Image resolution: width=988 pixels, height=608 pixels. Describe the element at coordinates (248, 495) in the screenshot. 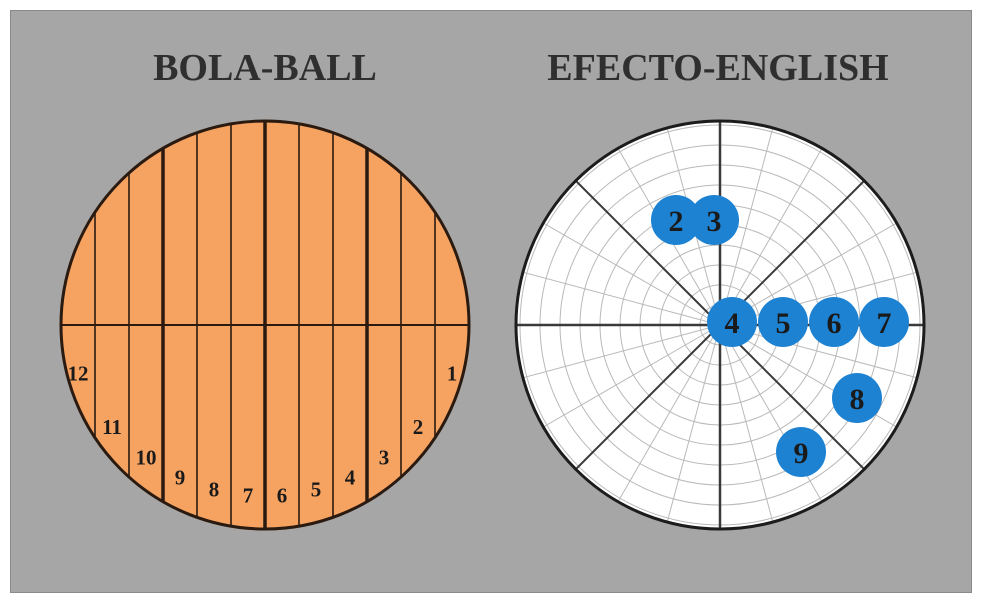

I see `ball-segment-label: 7` at that location.